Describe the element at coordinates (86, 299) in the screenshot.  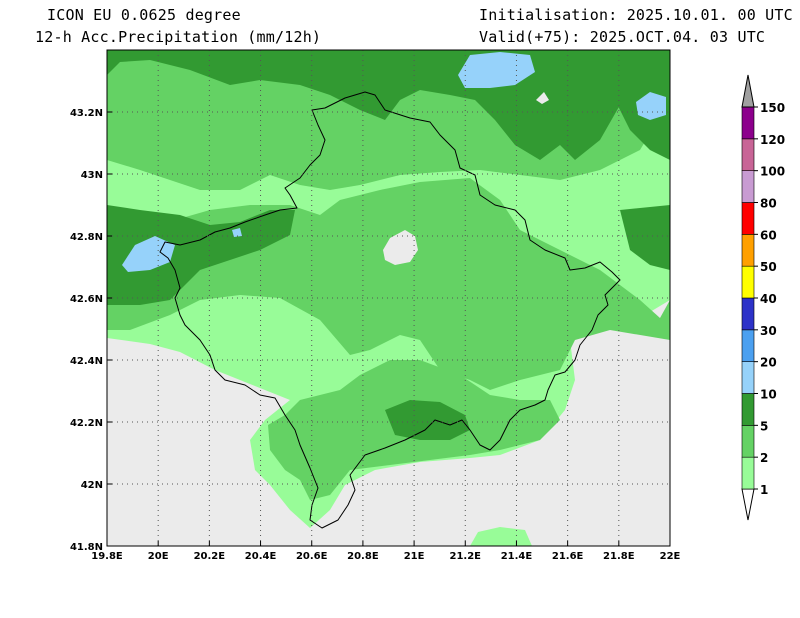
I see `lat-tick-label: 42.6N` at that location.